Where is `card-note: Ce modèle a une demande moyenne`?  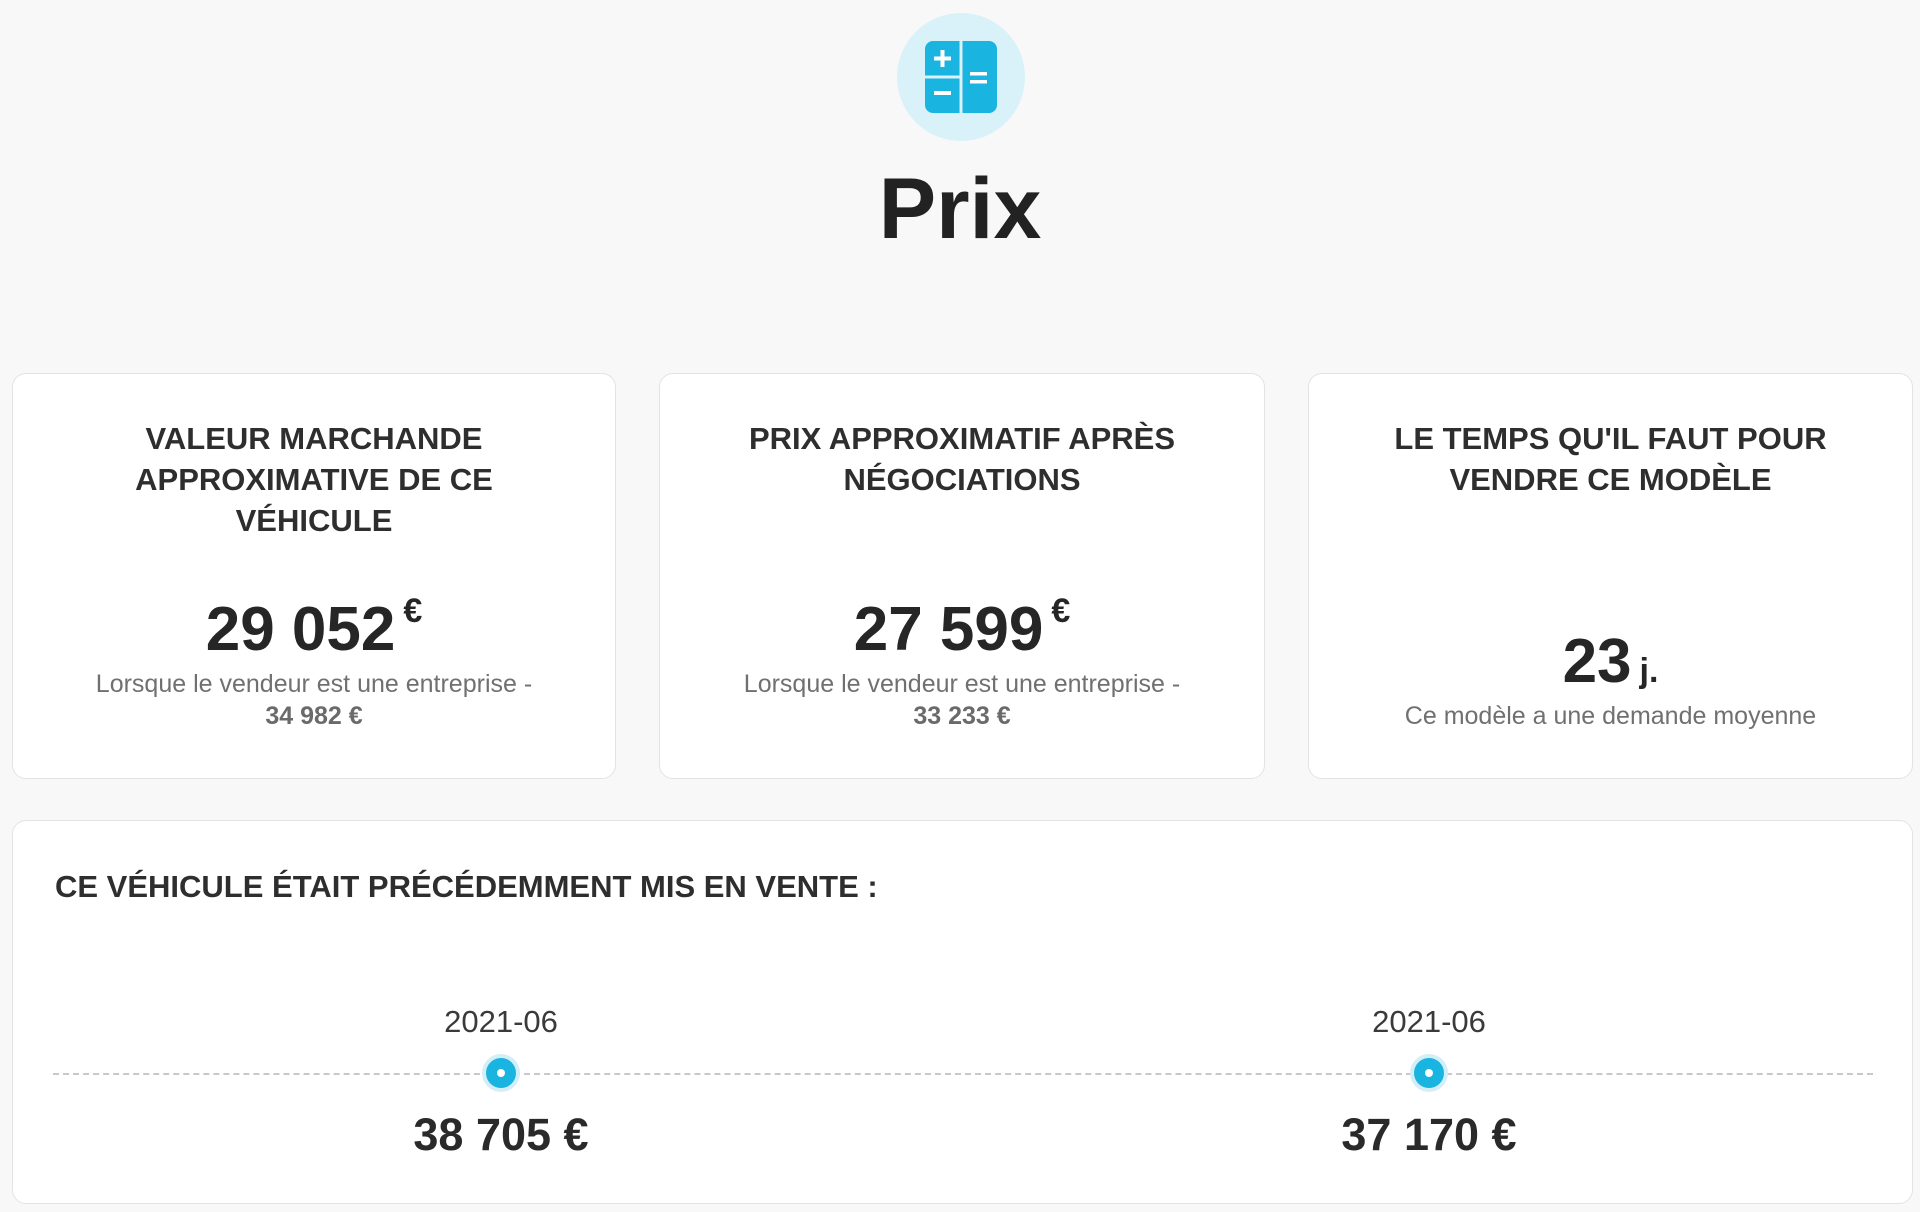
card-note: Ce modèle a une demande moyenne is located at coordinates (1610, 716).